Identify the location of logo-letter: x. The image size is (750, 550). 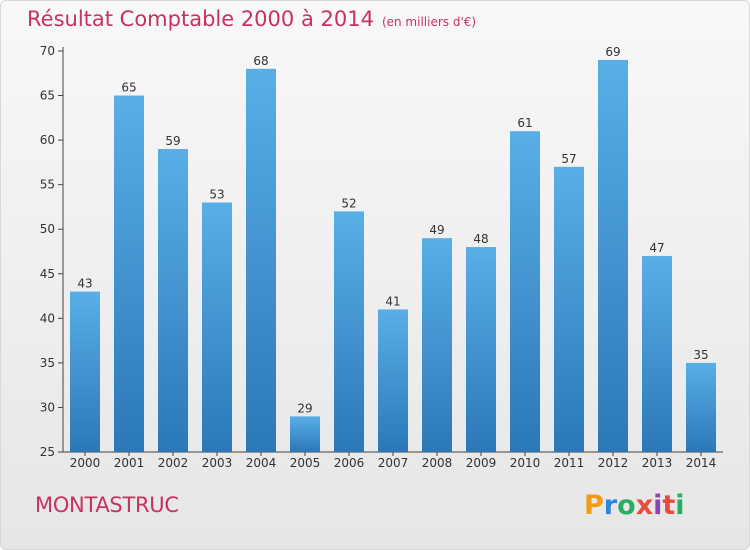
(644, 505).